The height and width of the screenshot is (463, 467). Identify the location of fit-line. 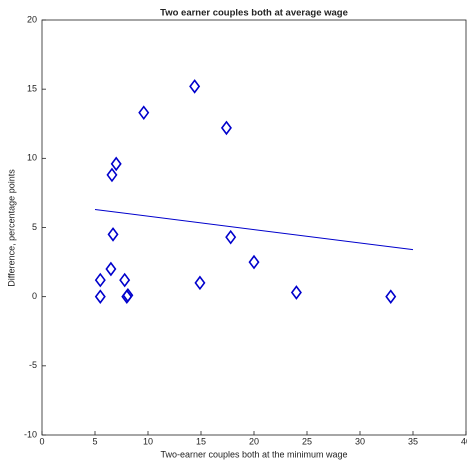
(254, 230).